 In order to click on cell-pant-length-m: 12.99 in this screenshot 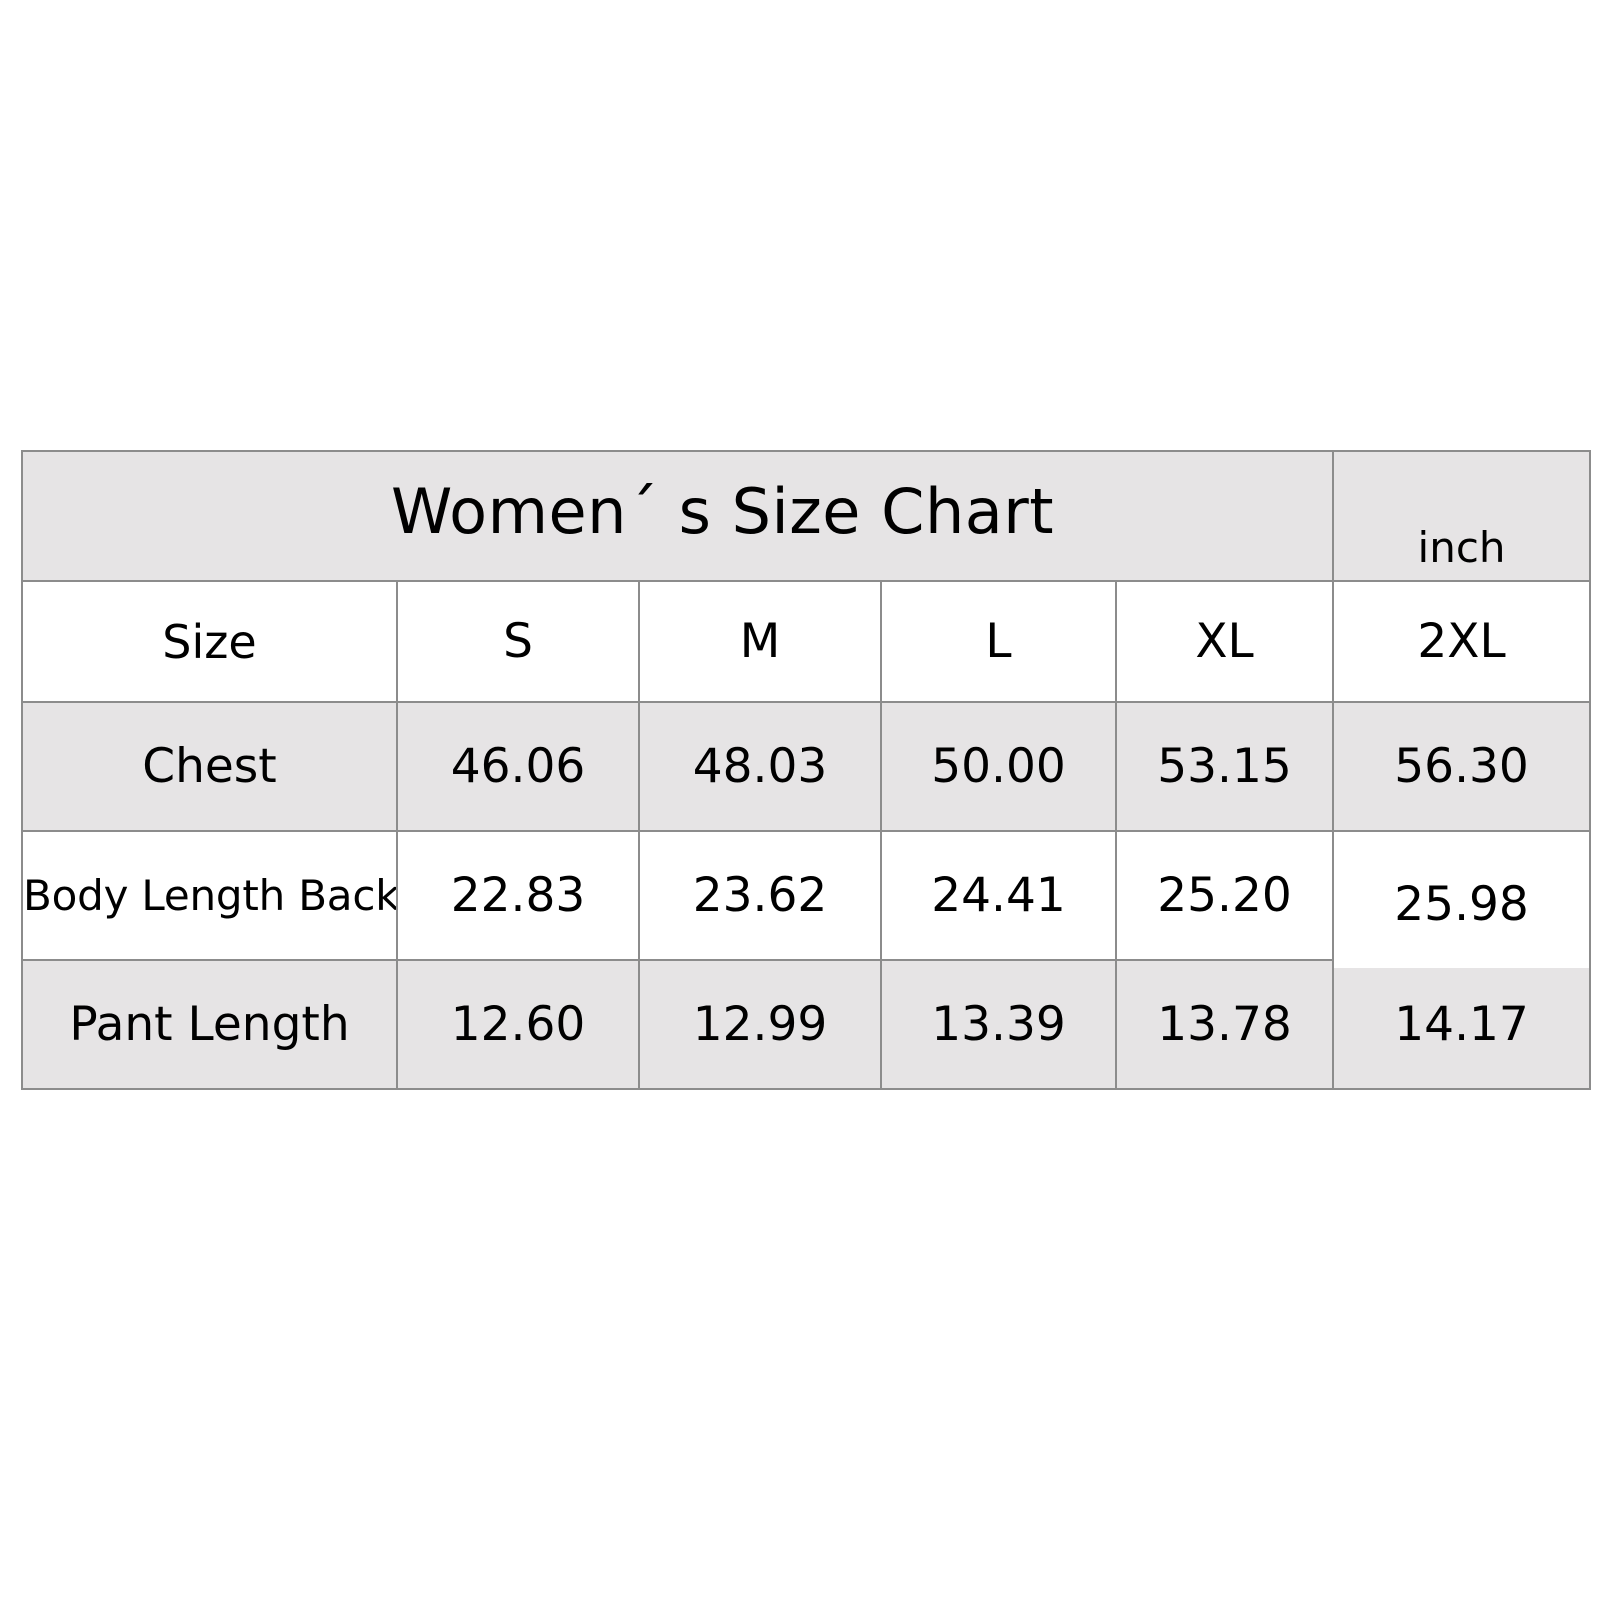, I will do `click(760, 1024)`.